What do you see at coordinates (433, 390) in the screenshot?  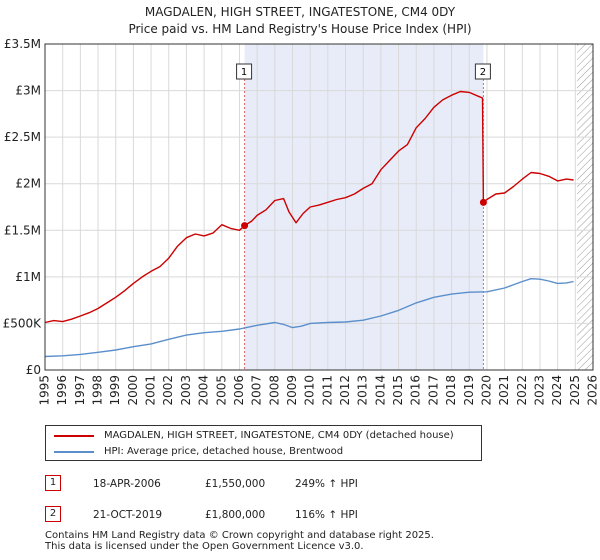 I see `x-tick-label: 2017` at bounding box center [433, 390].